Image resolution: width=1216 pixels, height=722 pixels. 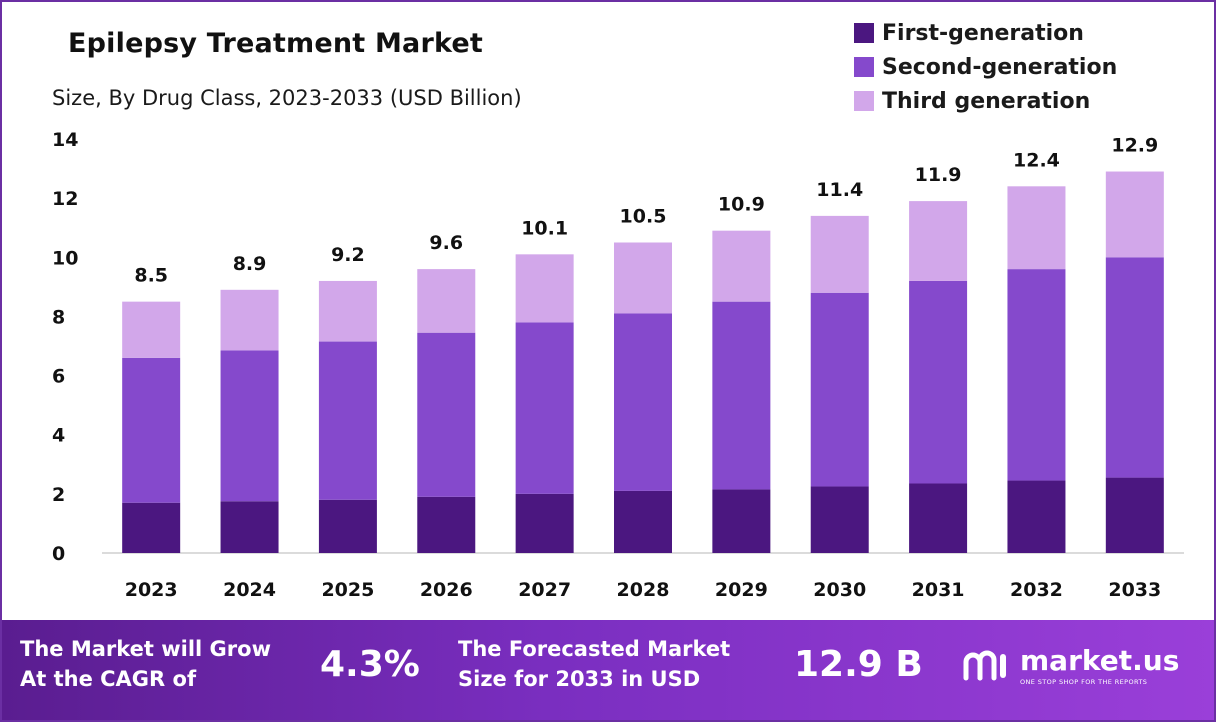 I want to click on x-tick-label-2027: 2027, so click(x=544, y=590).